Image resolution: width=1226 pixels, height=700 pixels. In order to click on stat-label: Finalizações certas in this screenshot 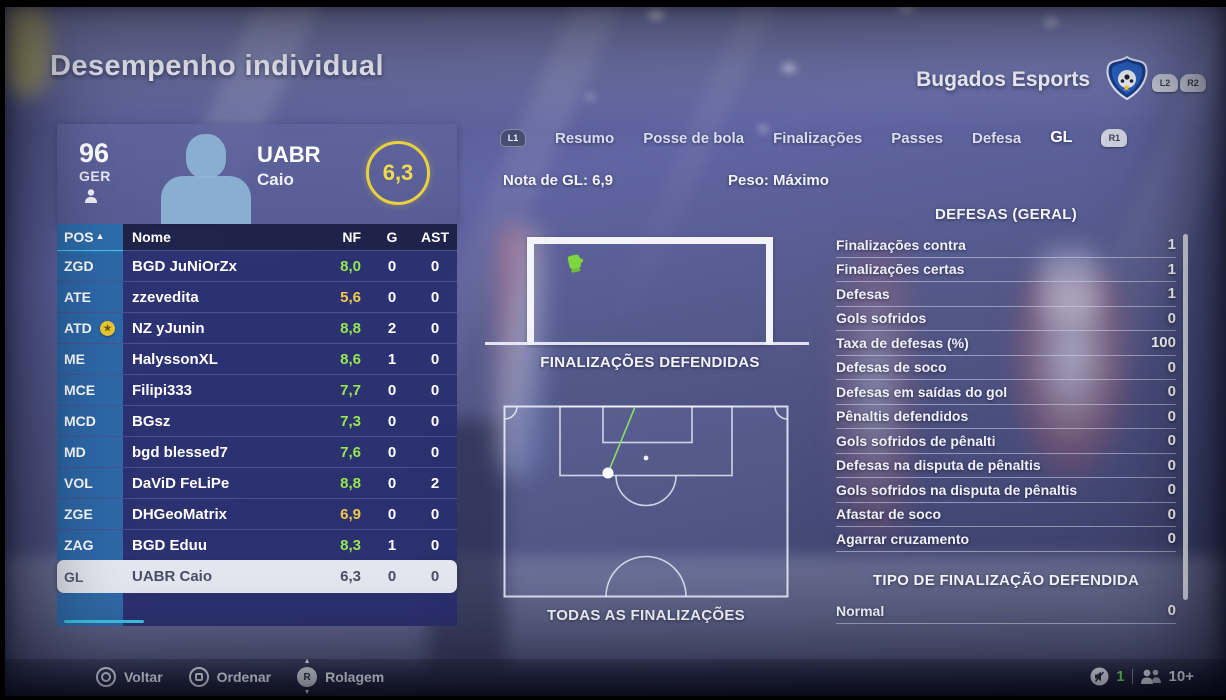, I will do `click(900, 269)`.